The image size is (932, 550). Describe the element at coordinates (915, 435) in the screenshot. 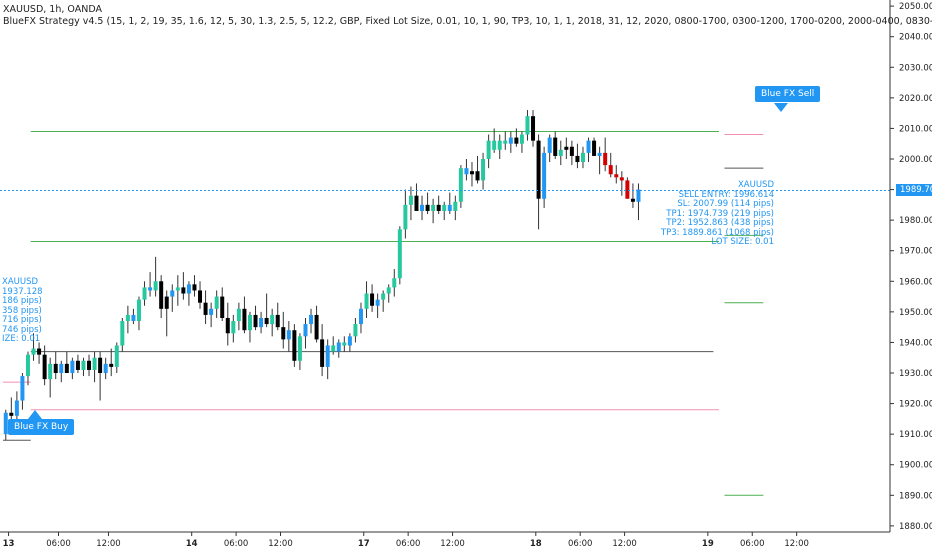

I see `price-tick-label: 1910.000` at that location.